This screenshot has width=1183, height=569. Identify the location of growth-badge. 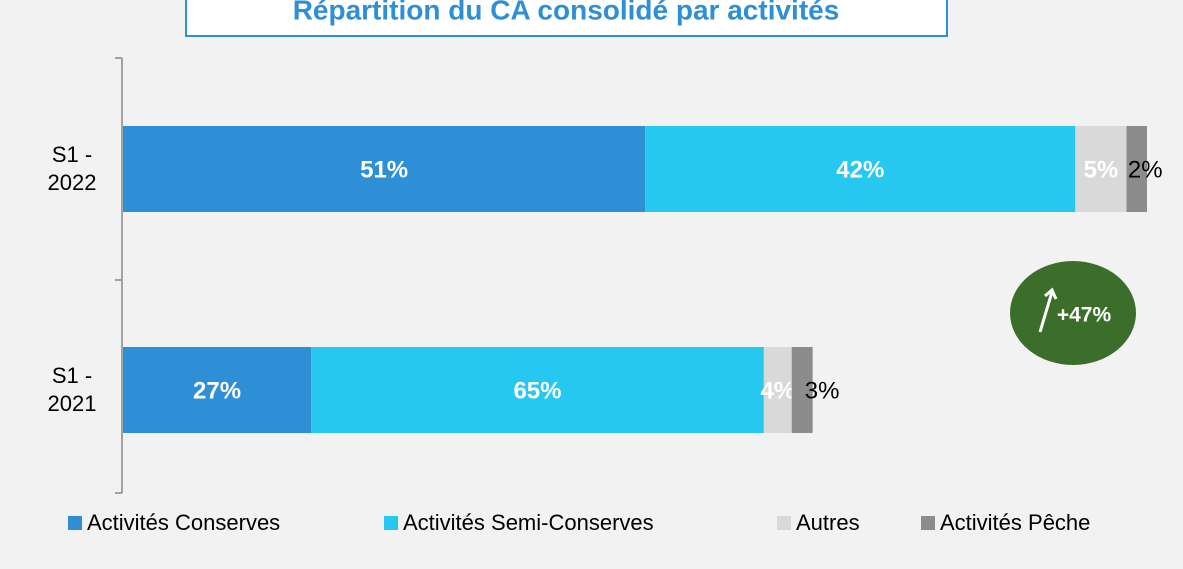
(1073, 313).